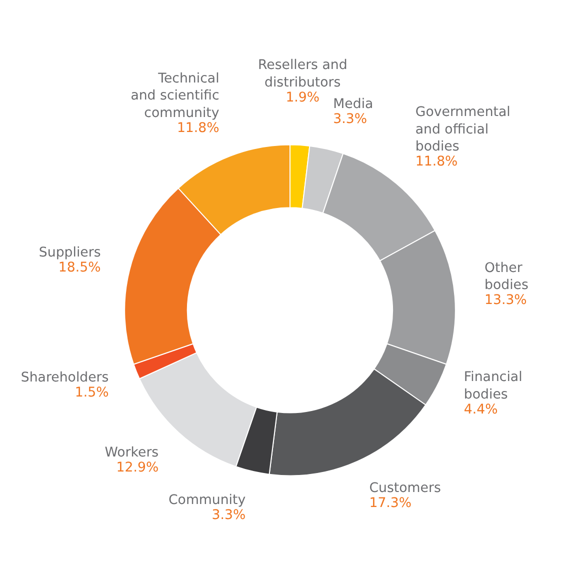  What do you see at coordinates (390, 503) in the screenshot?
I see `data-label: 17.3%` at bounding box center [390, 503].